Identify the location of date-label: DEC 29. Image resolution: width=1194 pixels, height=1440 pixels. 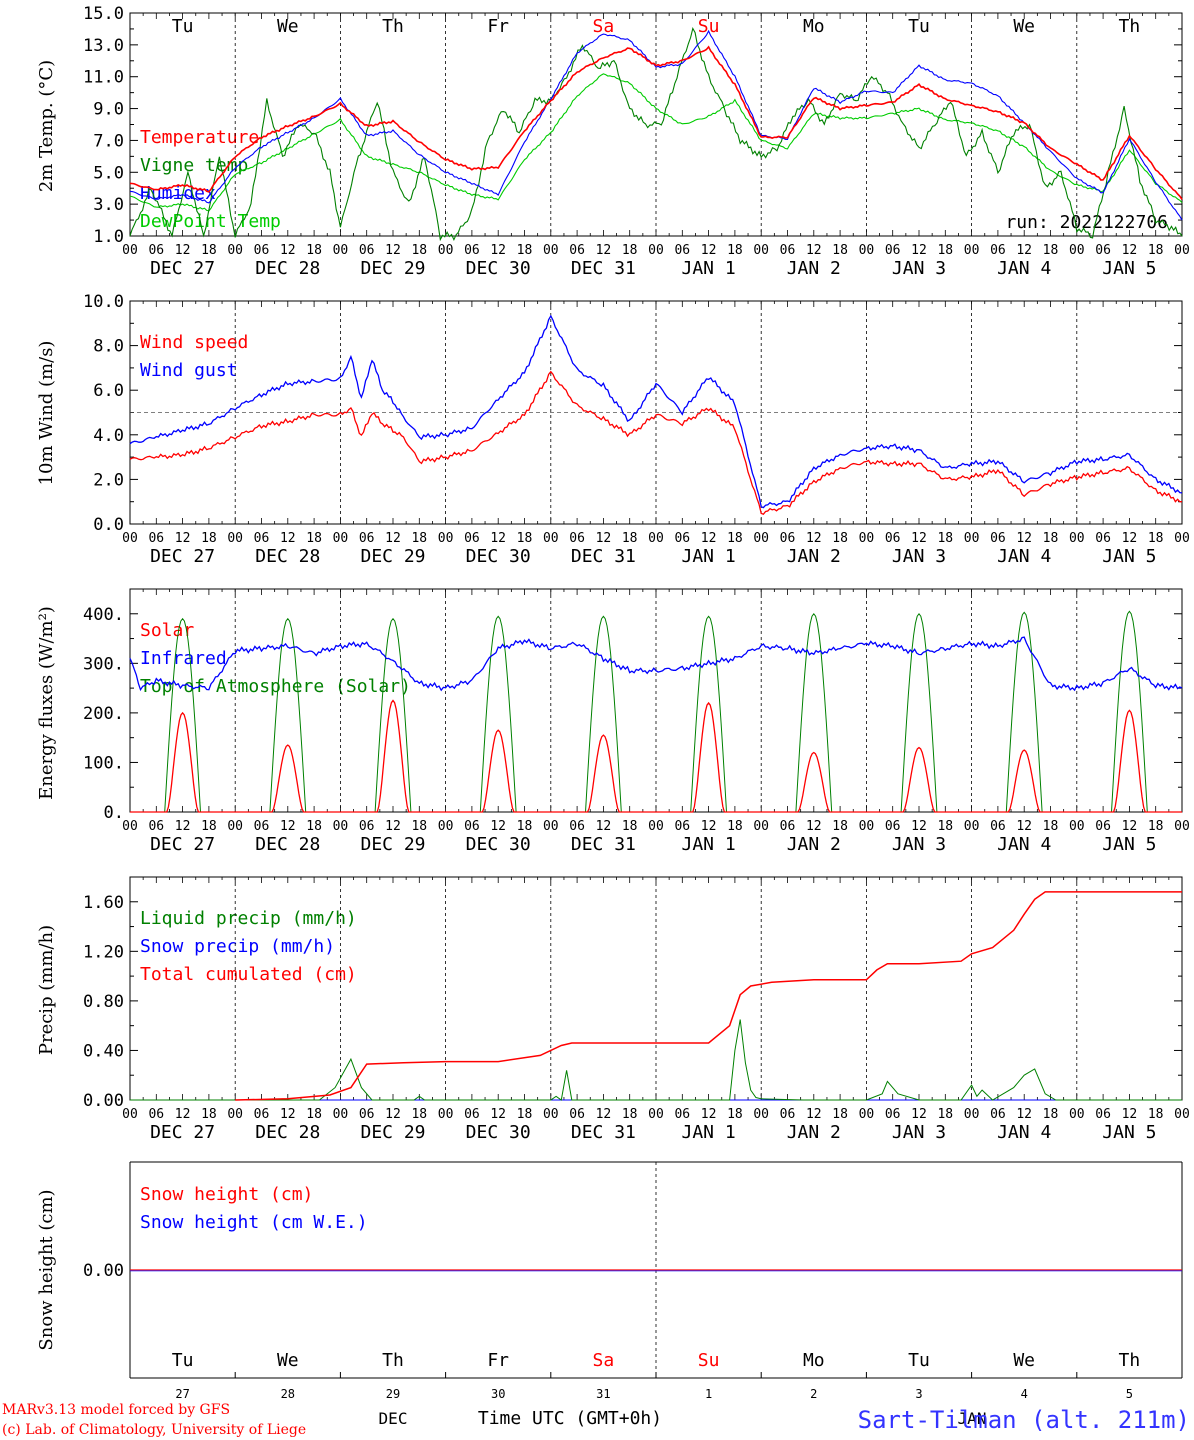
(392, 844).